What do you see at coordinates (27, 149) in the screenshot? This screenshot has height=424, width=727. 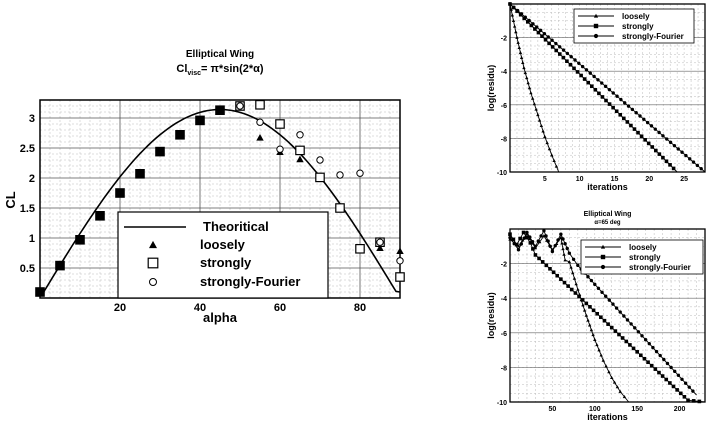 I see `y-tick-label: 2.5` at bounding box center [27, 149].